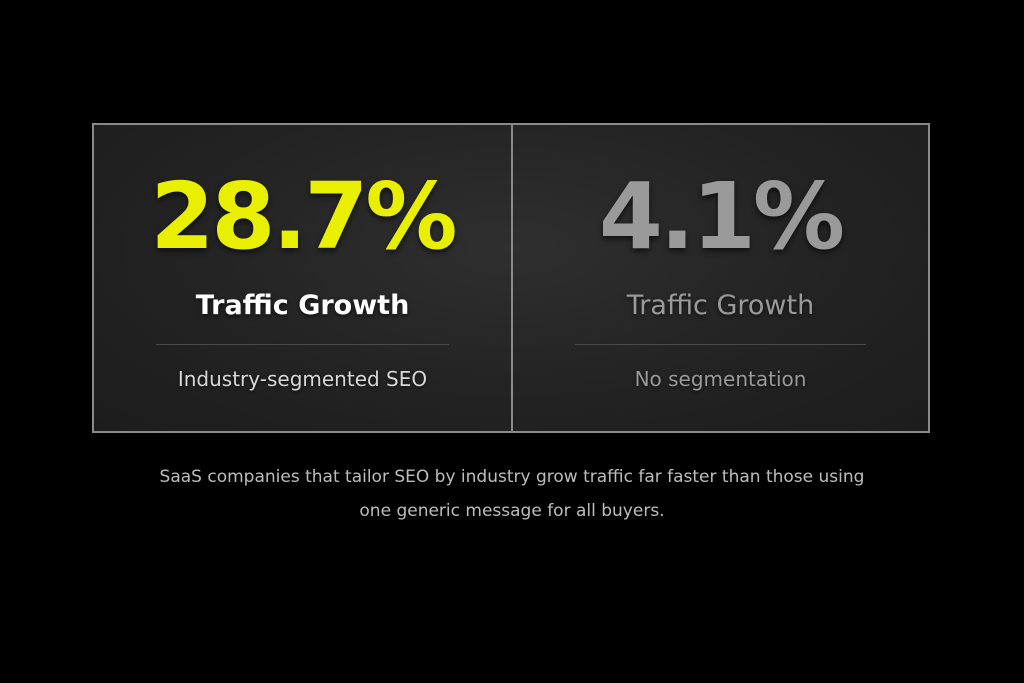  Describe the element at coordinates (512, 511) in the screenshot. I see `summary-line: one generic message for all buyers.` at that location.